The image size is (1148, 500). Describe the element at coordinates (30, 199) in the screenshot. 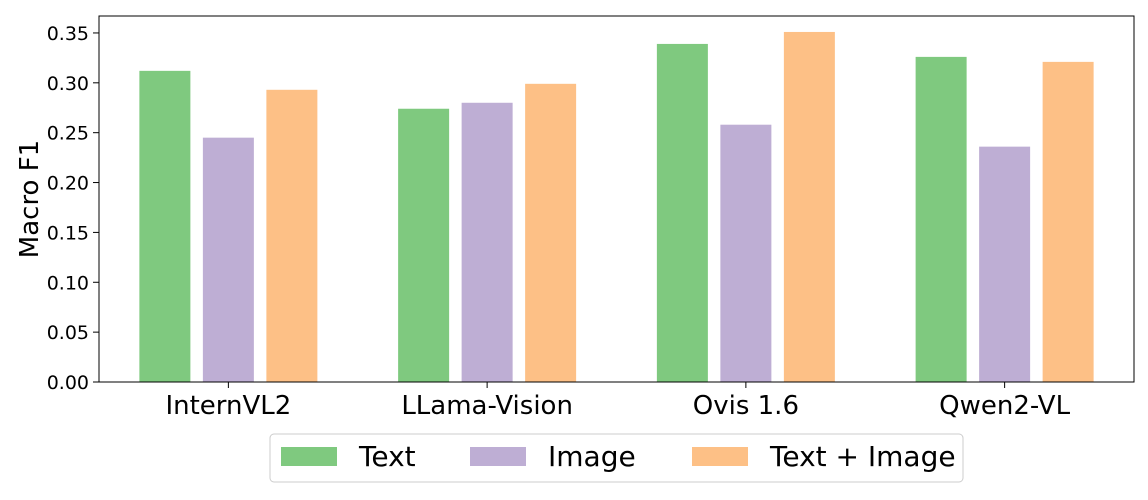

I see `y-axis-title: Macro F1` at that location.